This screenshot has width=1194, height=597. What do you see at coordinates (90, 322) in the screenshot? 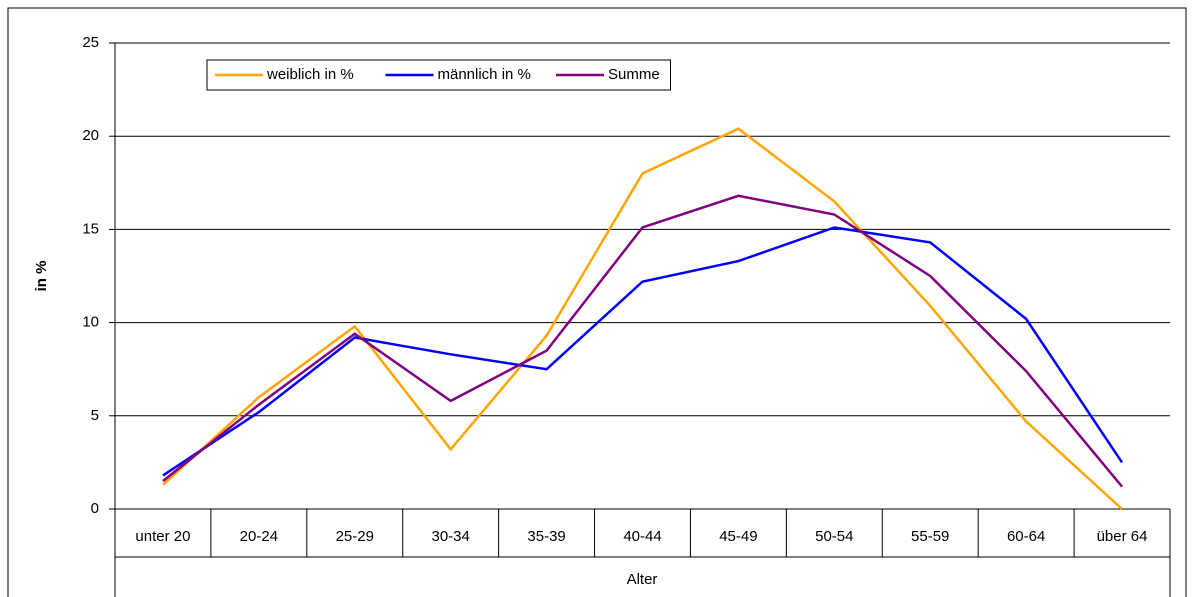
I see `y-tick-label: 10` at bounding box center [90, 322].